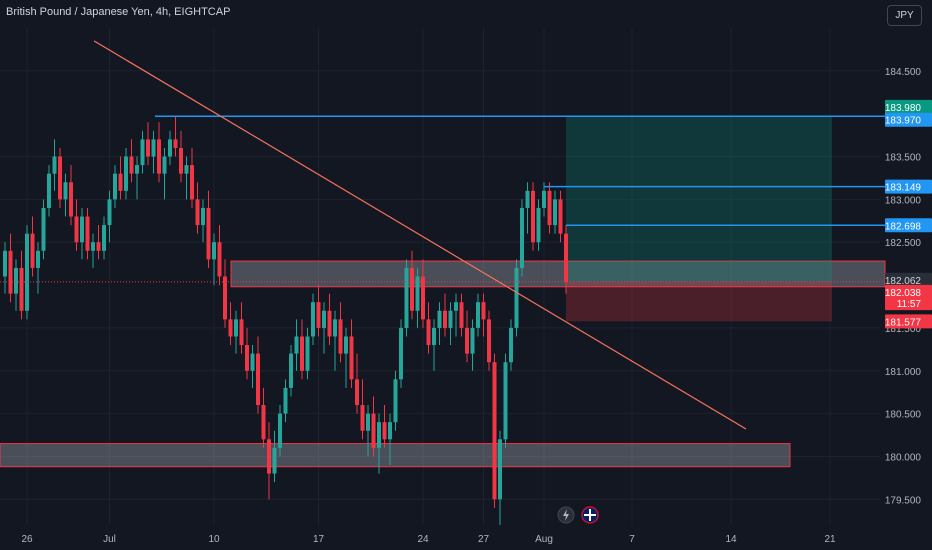  Describe the element at coordinates (632, 539) in the screenshot. I see `x-tick-label: 7` at that location.